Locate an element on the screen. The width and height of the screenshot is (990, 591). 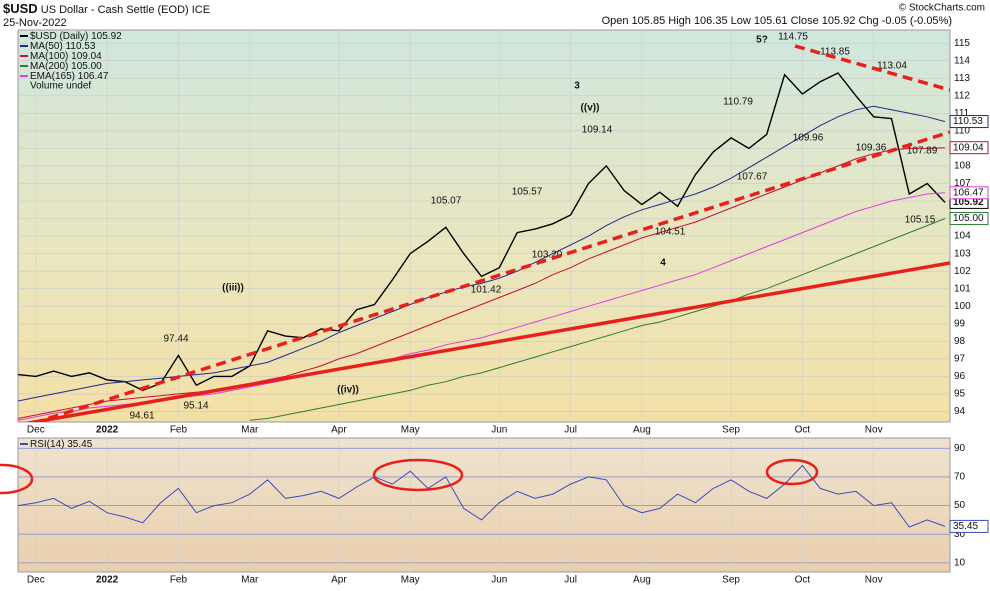
symbol: $USD is located at coordinates (20, 8).